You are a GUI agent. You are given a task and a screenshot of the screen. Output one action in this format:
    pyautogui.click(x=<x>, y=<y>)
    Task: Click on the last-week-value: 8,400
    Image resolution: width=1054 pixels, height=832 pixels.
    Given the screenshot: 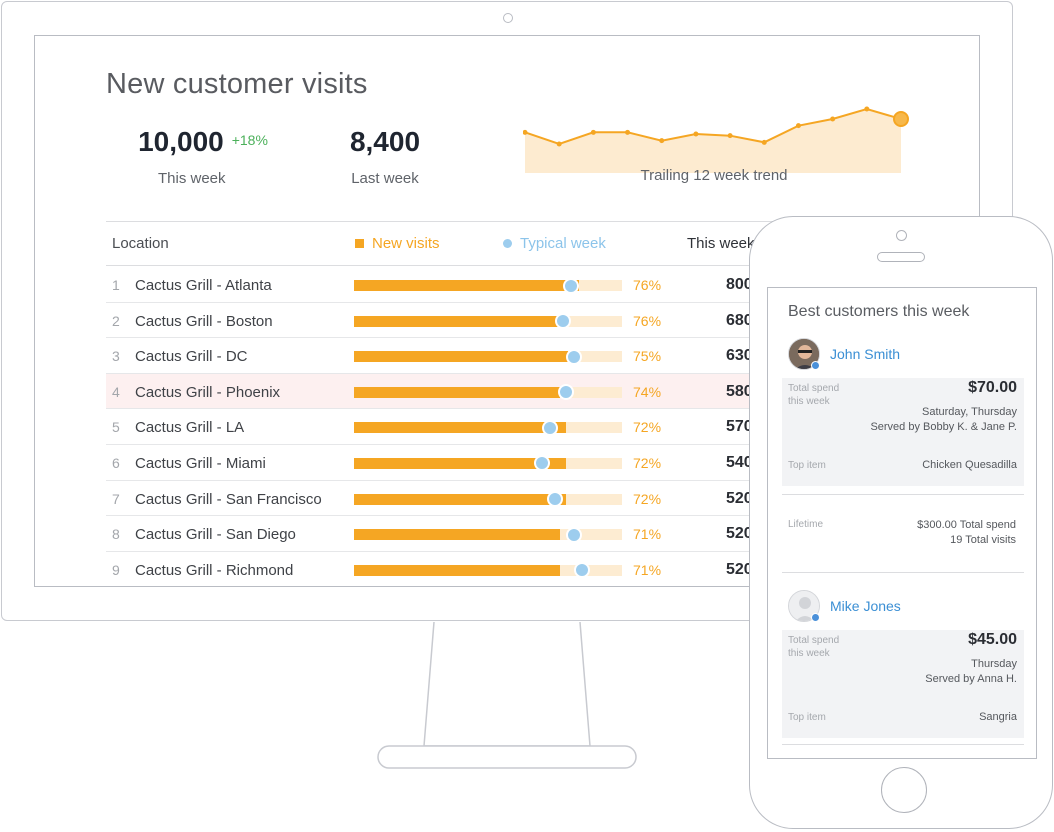 What is the action you would take?
    pyautogui.click(x=385, y=141)
    